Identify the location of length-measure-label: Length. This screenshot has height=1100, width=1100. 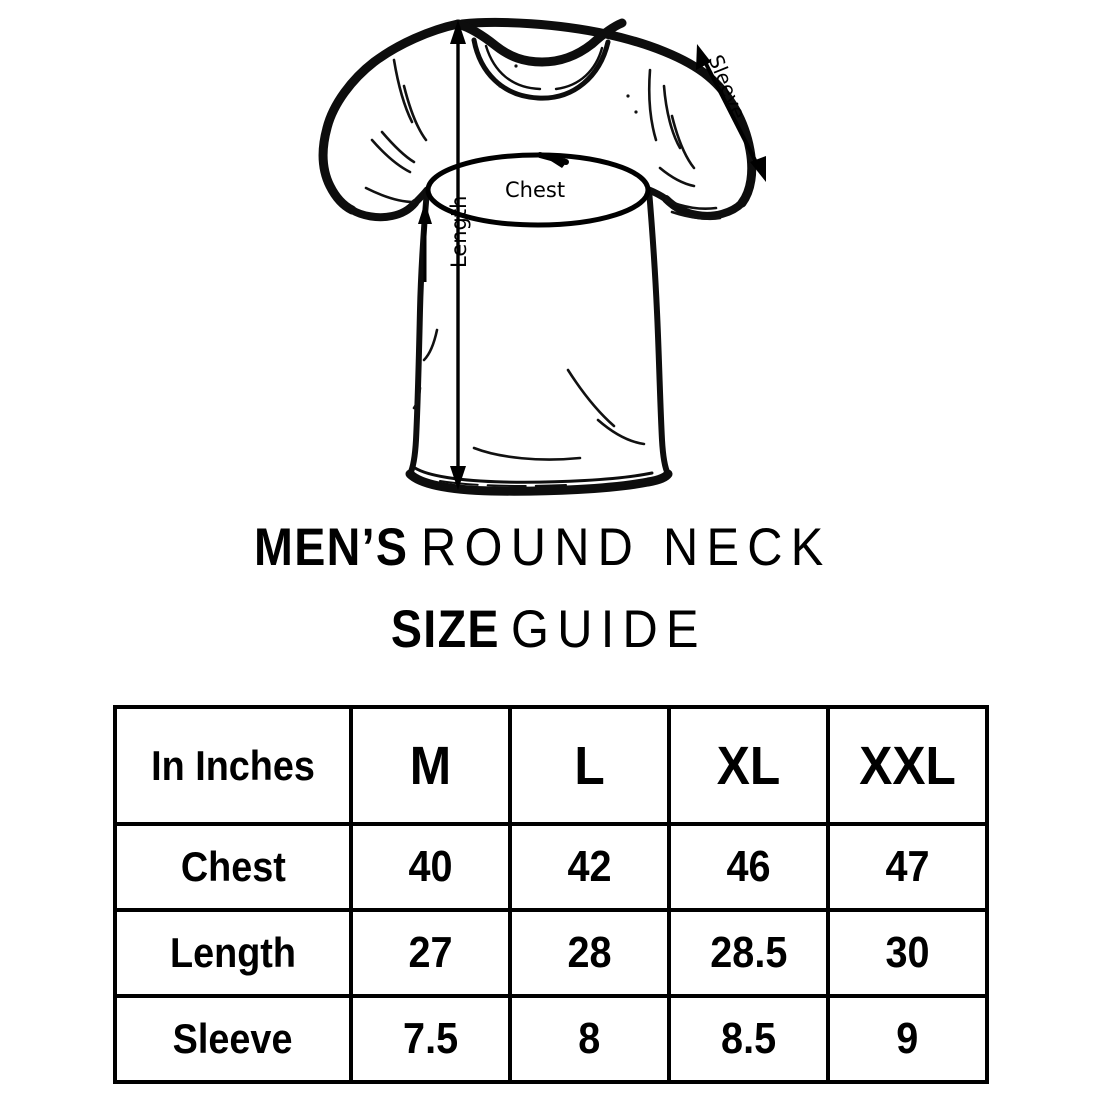
(459, 231).